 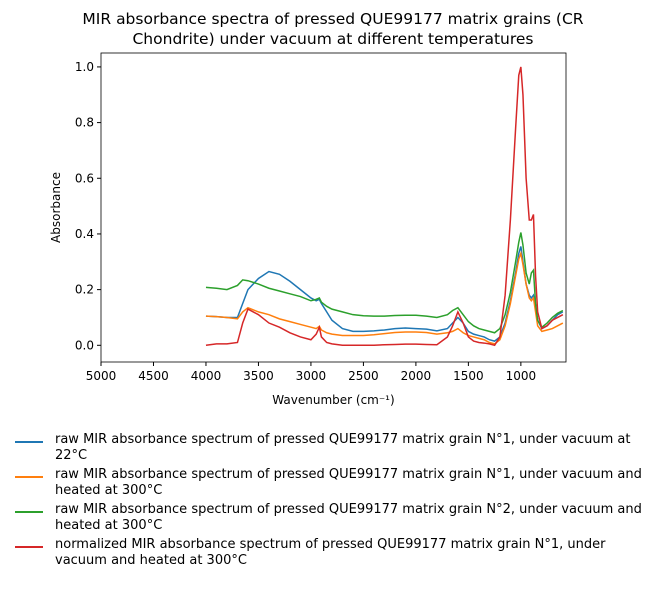 I want to click on x-tick-label: 1000, so click(x=521, y=376).